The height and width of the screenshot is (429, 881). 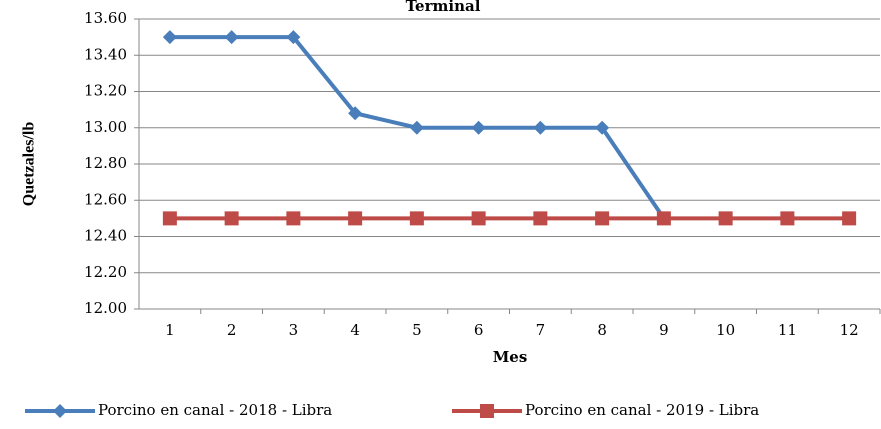 I want to click on x-tick-label: 2, so click(x=232, y=330).